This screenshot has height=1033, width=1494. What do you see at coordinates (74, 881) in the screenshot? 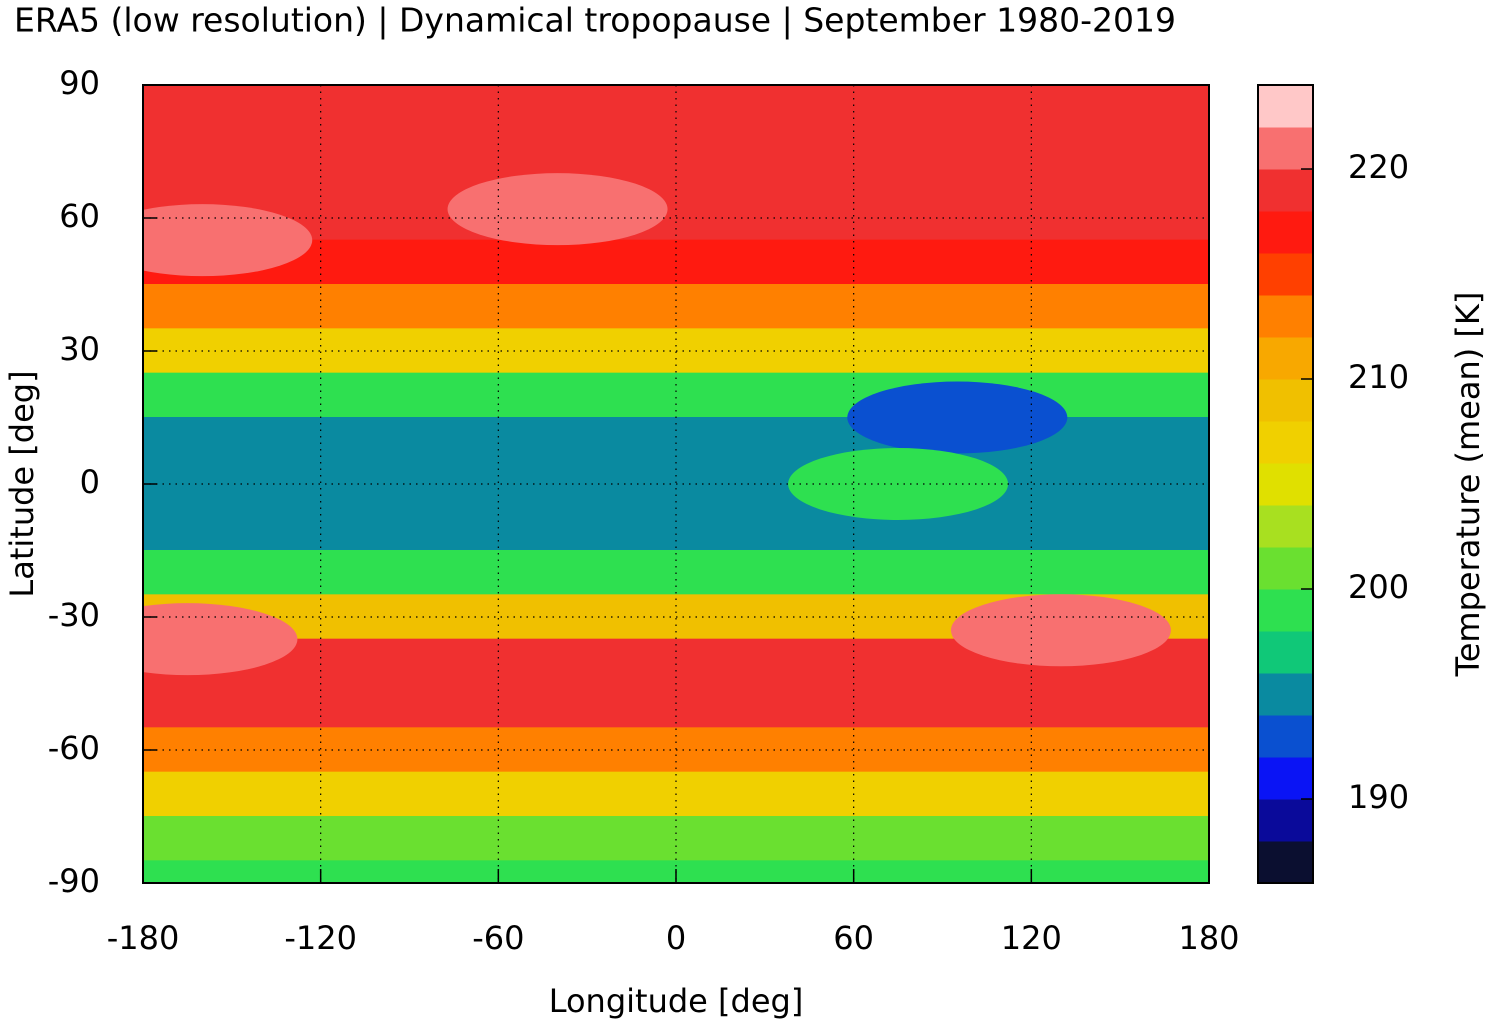
I see `y-tick-label: -90` at bounding box center [74, 881].